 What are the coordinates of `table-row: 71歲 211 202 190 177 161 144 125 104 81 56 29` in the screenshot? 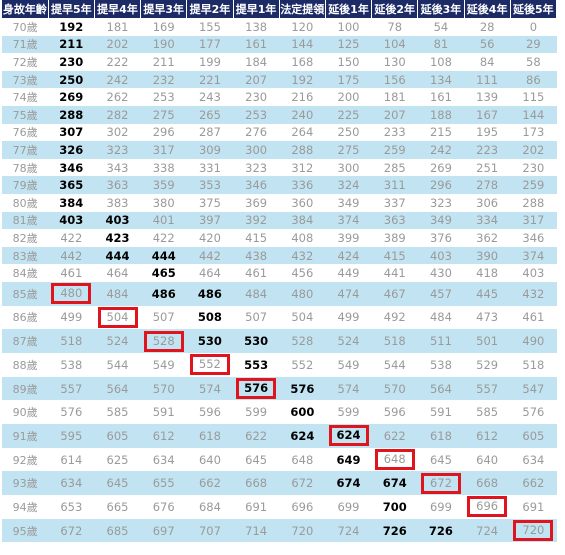 It's located at (279, 44).